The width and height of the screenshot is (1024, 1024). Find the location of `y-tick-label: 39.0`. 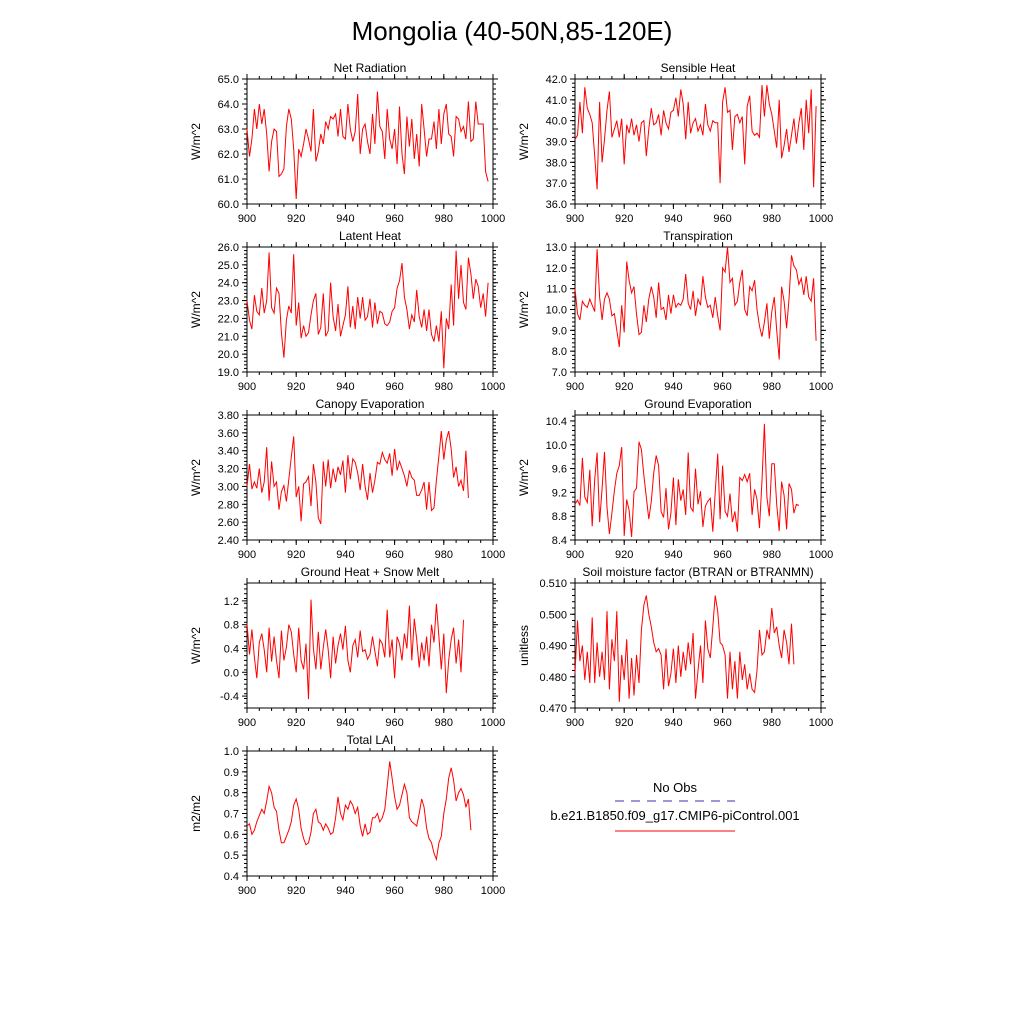

y-tick-label: 39.0 is located at coordinates (556, 143).